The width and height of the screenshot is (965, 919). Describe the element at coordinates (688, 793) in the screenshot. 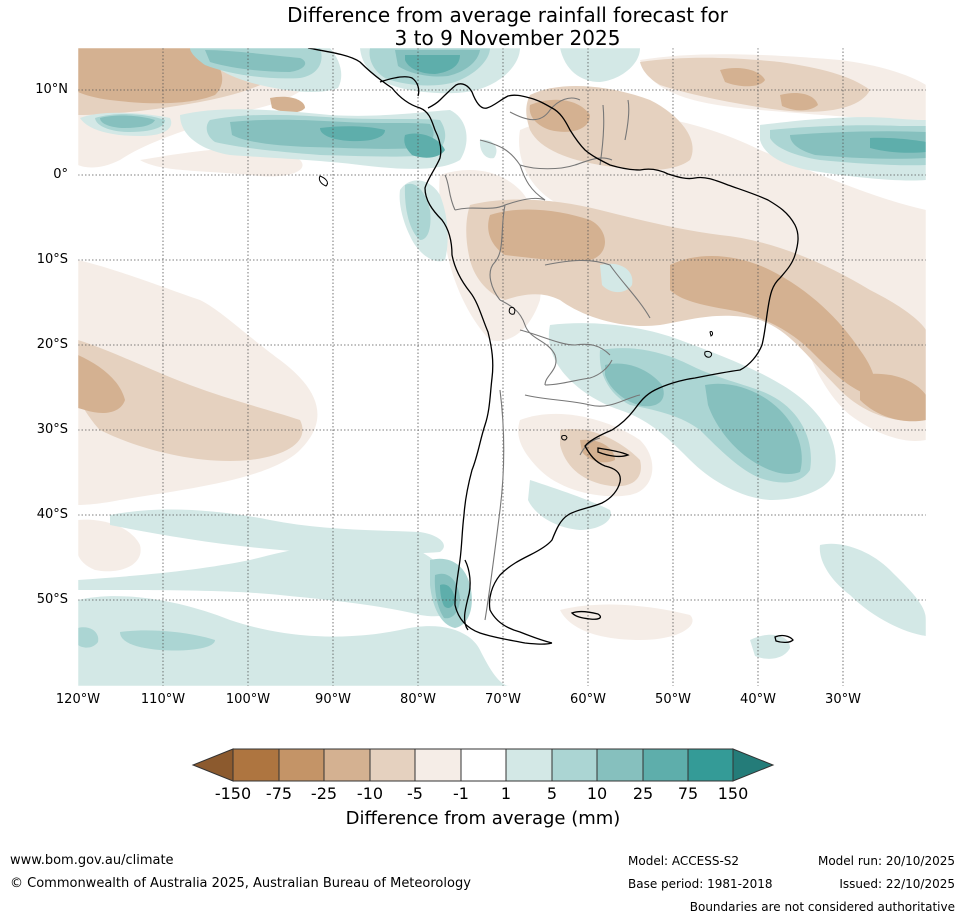

I see `legend-tick: 75` at that location.